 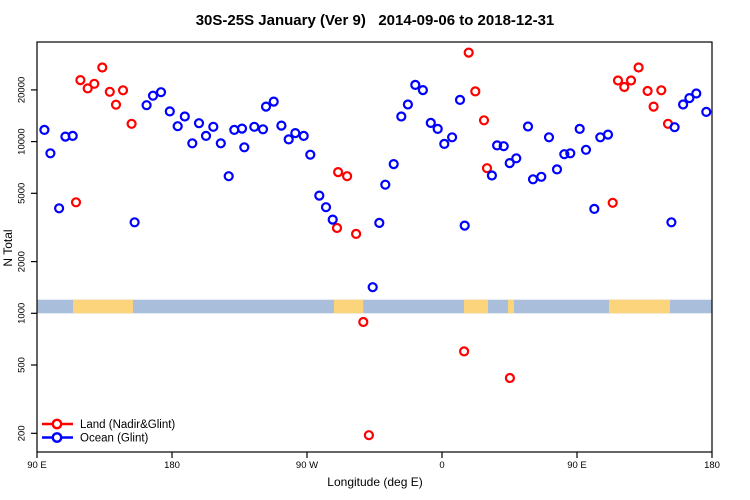 What do you see at coordinates (22, 261) in the screenshot?
I see `y-tick-label: 2000` at bounding box center [22, 261].